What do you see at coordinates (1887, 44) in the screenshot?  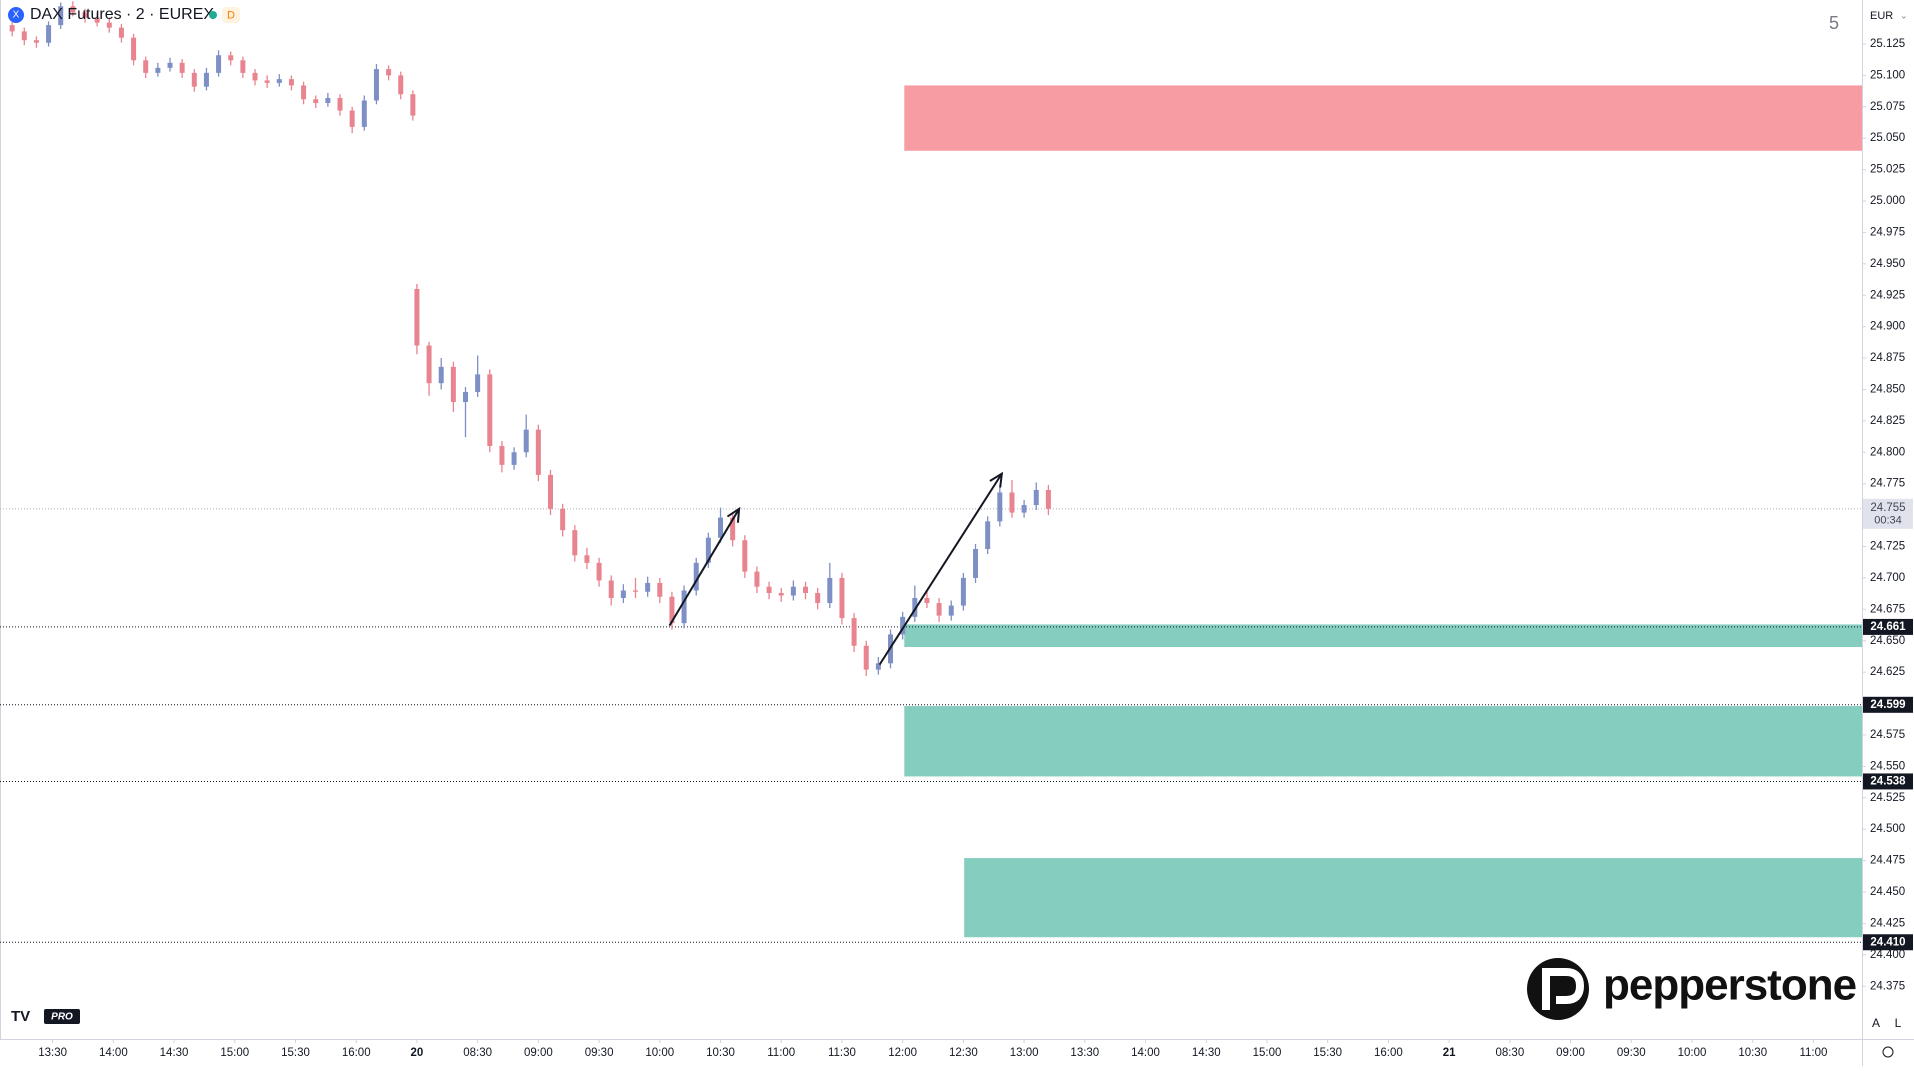 I see `y-tick-label: 25.125` at bounding box center [1887, 44].